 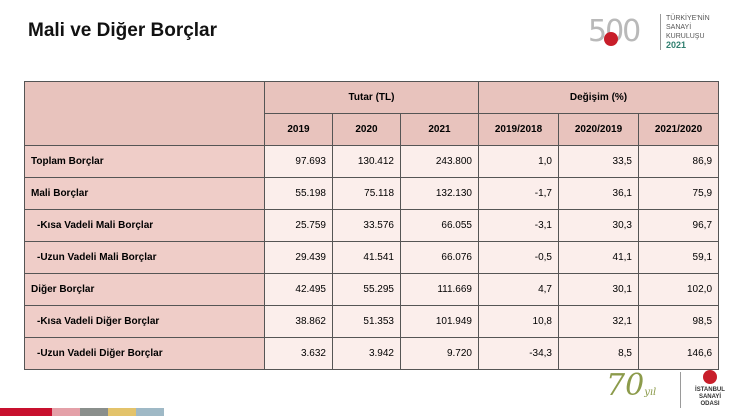 What do you see at coordinates (298, 321) in the screenshot?
I see `table-cell: 38.862` at bounding box center [298, 321].